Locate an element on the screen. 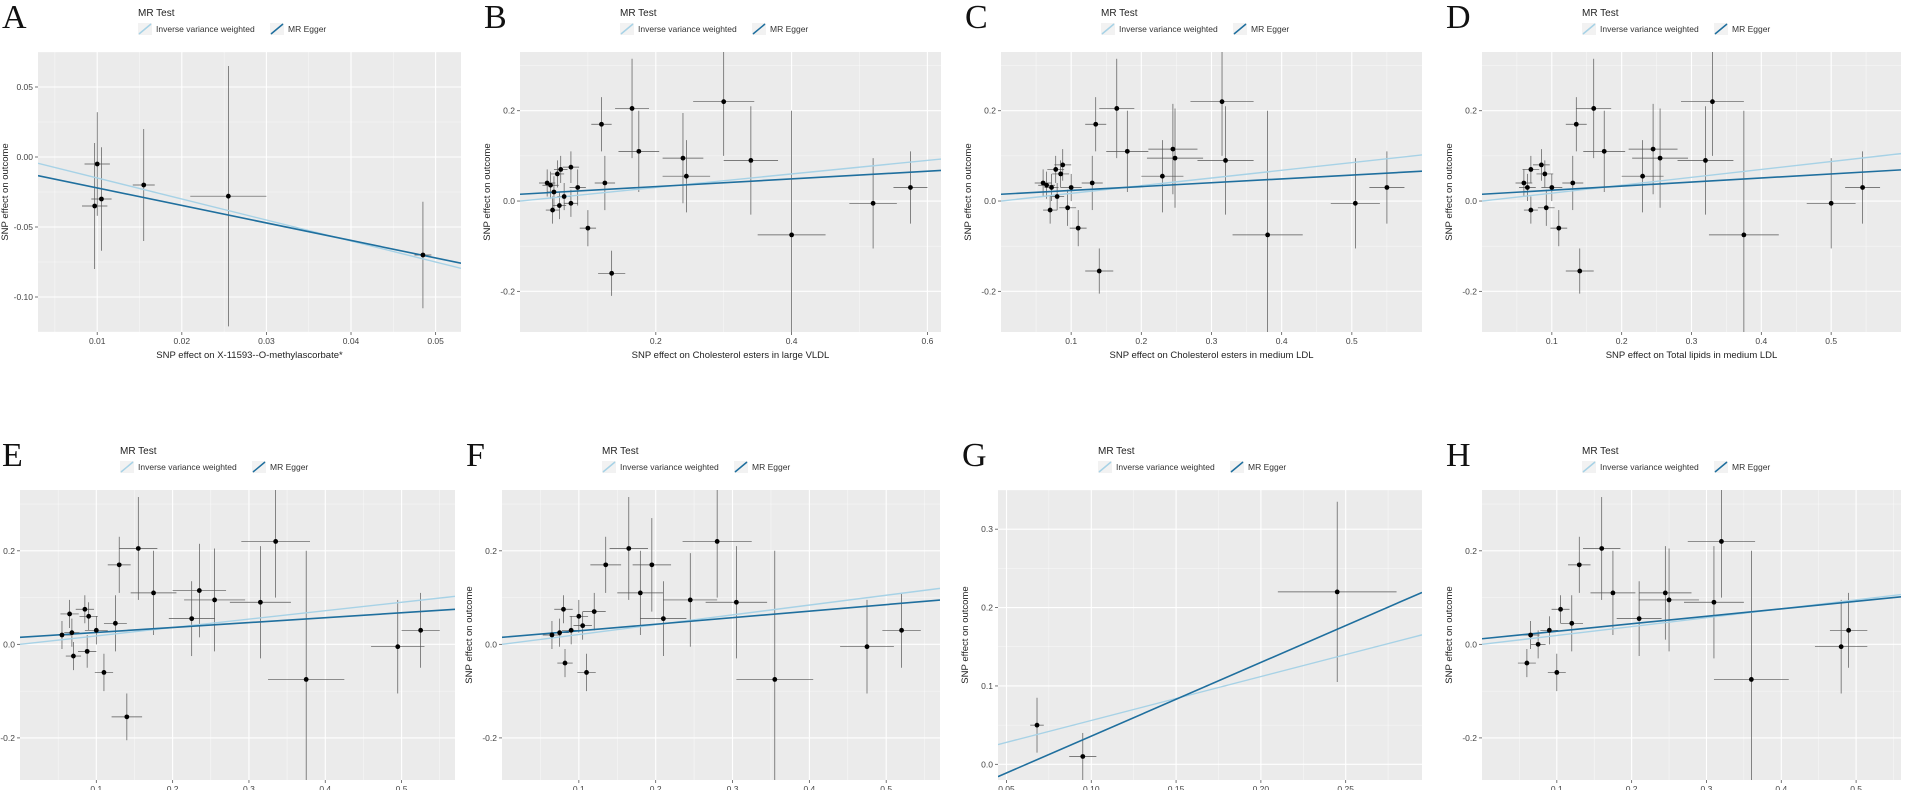  y-tick-label: -0.05 is located at coordinates (24, 227).